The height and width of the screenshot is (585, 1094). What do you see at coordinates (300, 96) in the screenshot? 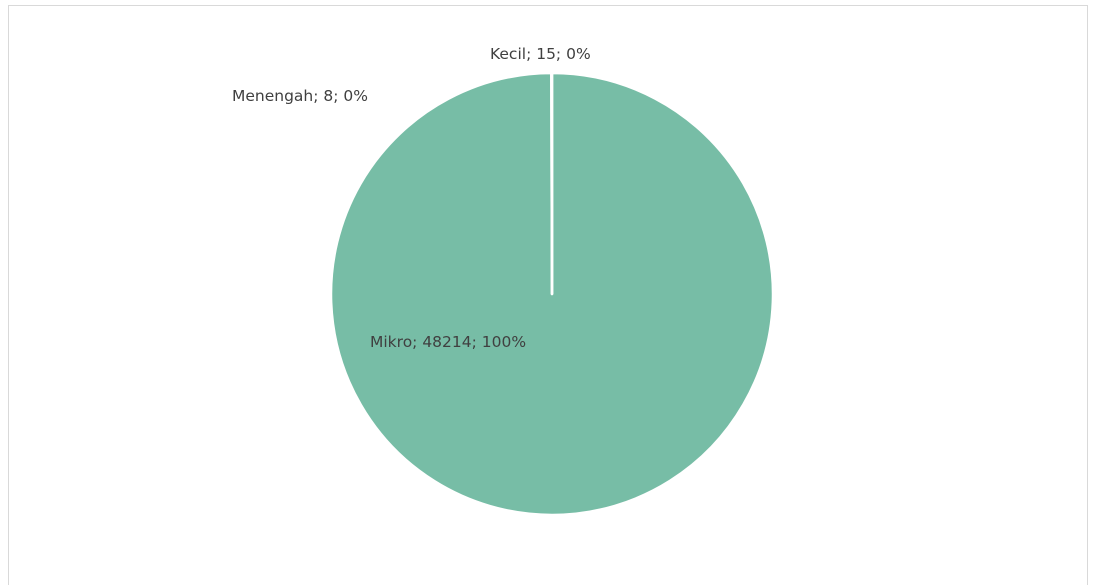
I see `slice-label-menengah: Menengah; 8; 0%` at bounding box center [300, 96].